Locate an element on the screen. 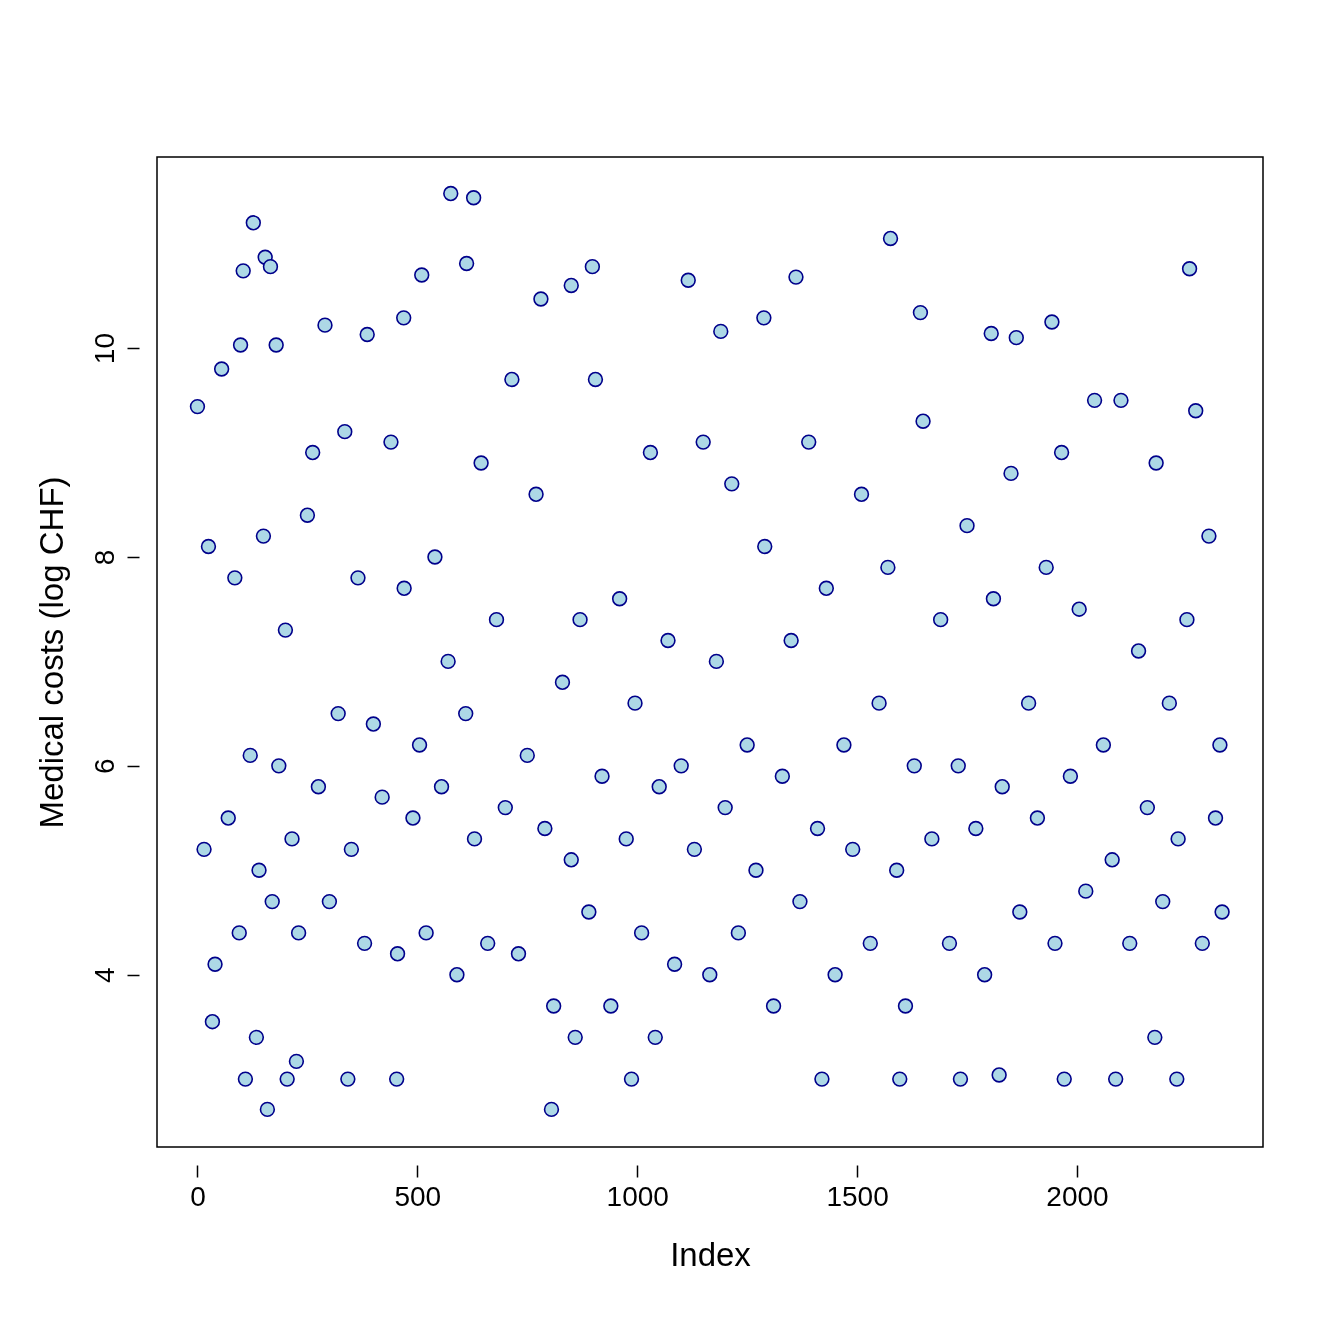 This screenshot has width=1344, height=1344. x-tick-label: 1000 is located at coordinates (637, 1196).